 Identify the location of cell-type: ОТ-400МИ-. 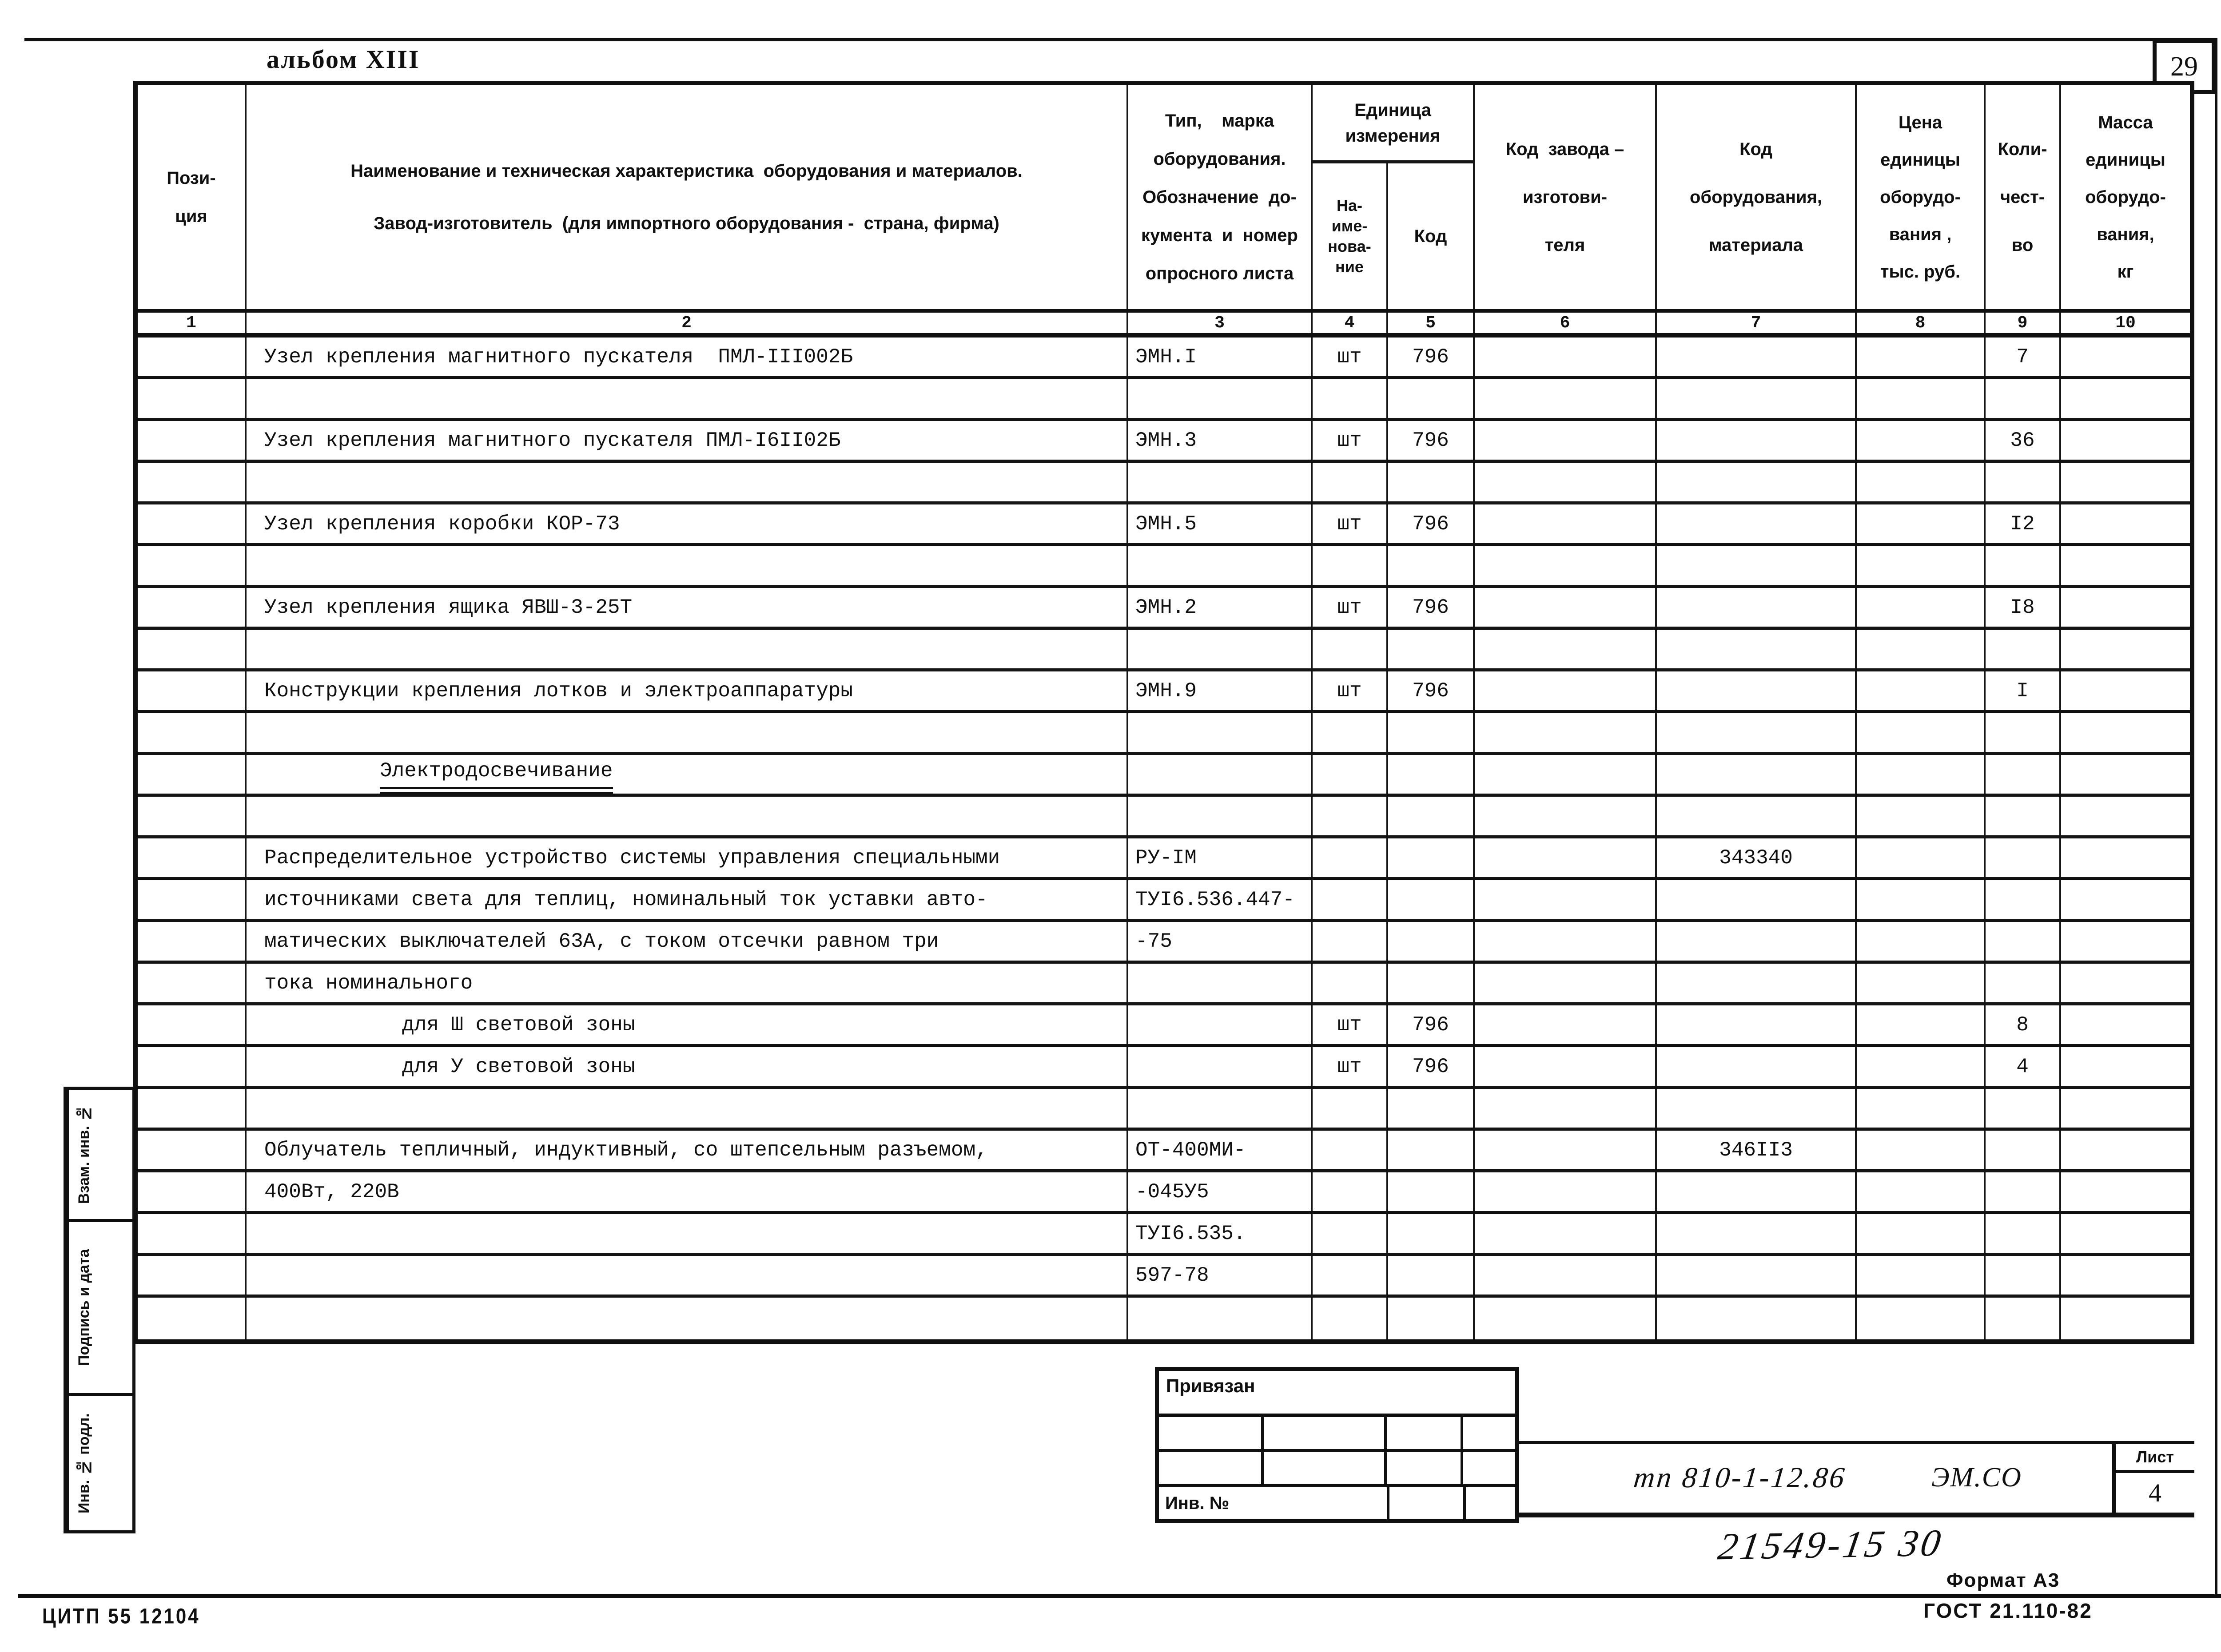
(1220, 1150).